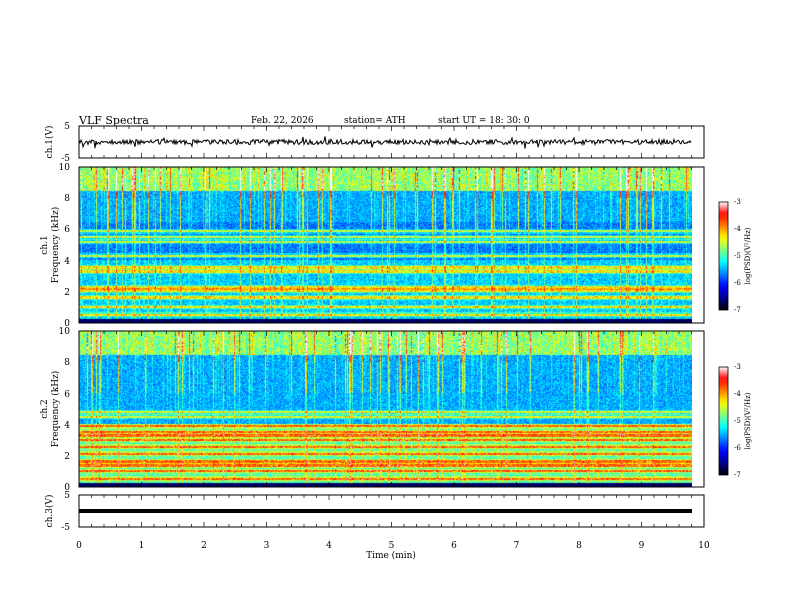  Describe the element at coordinates (67, 426) in the screenshot. I see `spec2-ytick-4: 4` at that location.